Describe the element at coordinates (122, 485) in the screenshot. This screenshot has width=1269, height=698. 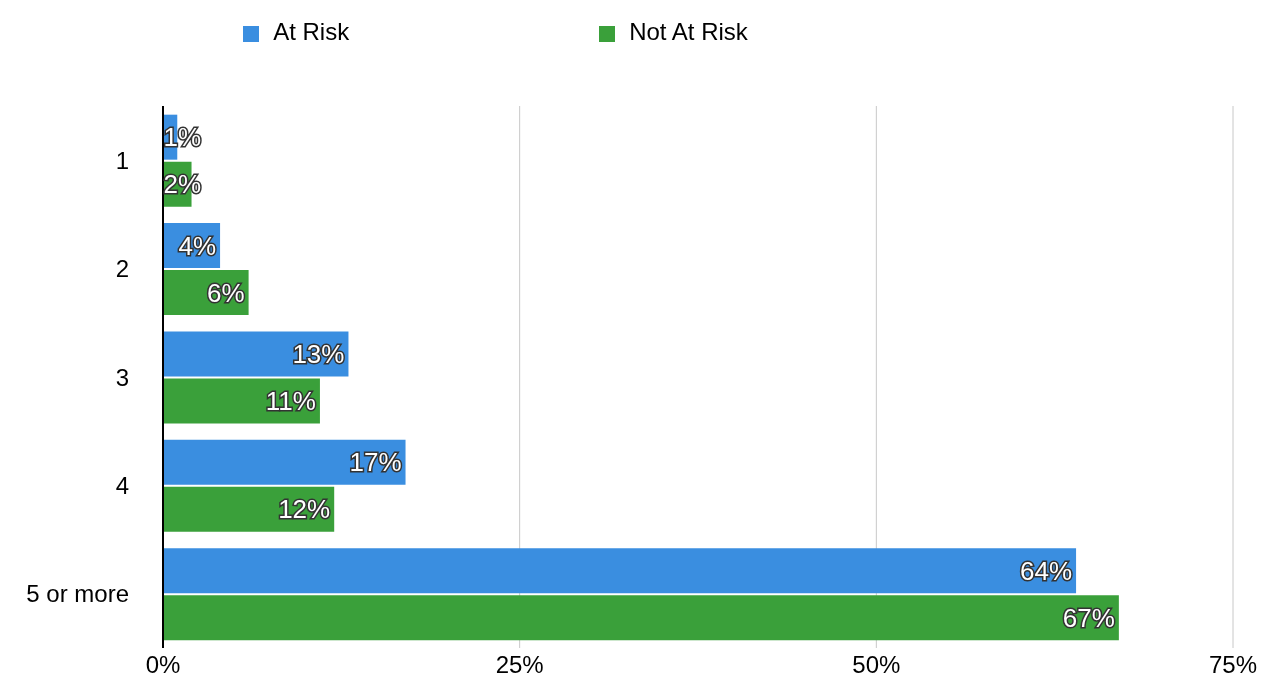
I see `y-tick-label: 4` at that location.